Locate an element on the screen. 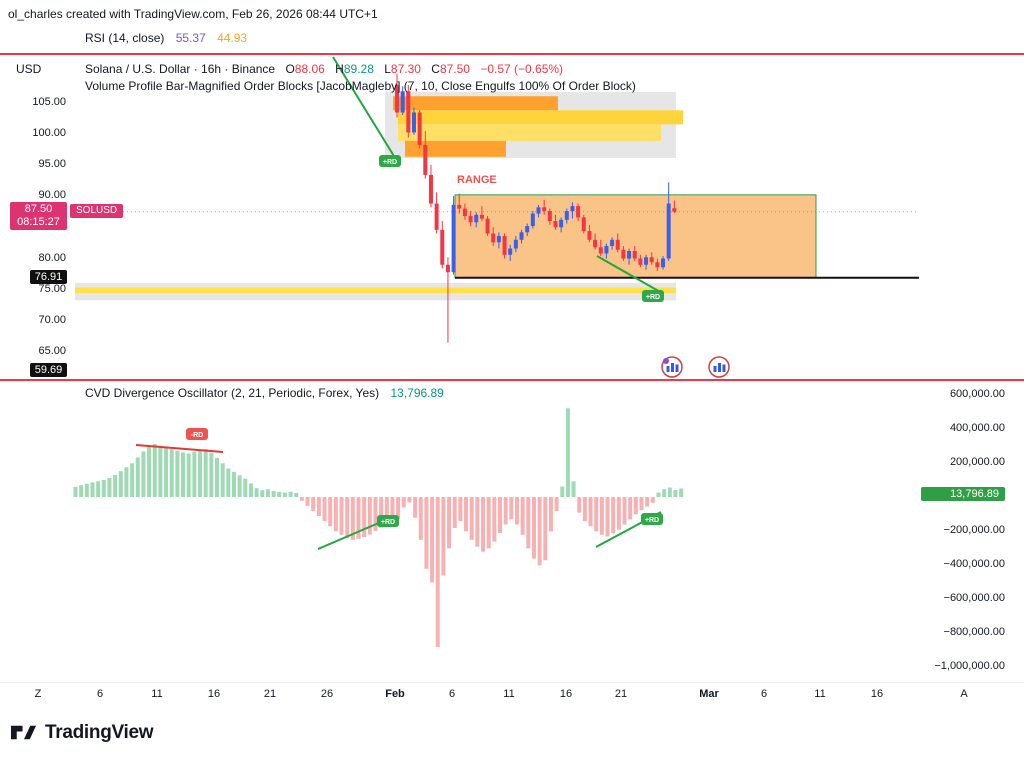 The image size is (1024, 764). svg-text: -RD is located at coordinates (197, 435).